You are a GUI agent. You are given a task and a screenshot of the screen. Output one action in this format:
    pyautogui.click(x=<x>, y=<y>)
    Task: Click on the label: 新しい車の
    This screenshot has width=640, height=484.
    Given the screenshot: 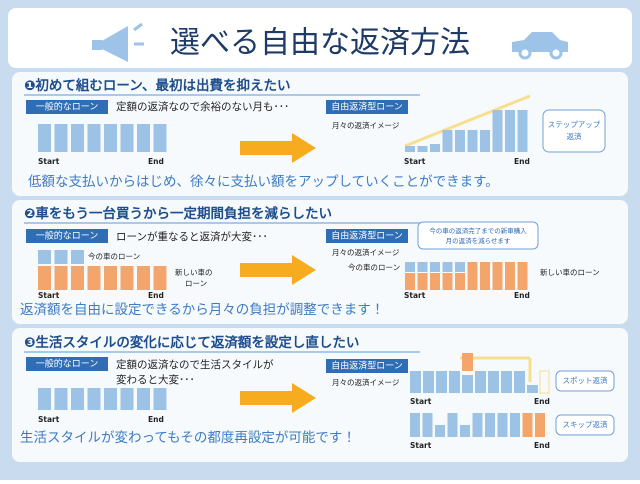 What is the action you would take?
    pyautogui.click(x=194, y=272)
    